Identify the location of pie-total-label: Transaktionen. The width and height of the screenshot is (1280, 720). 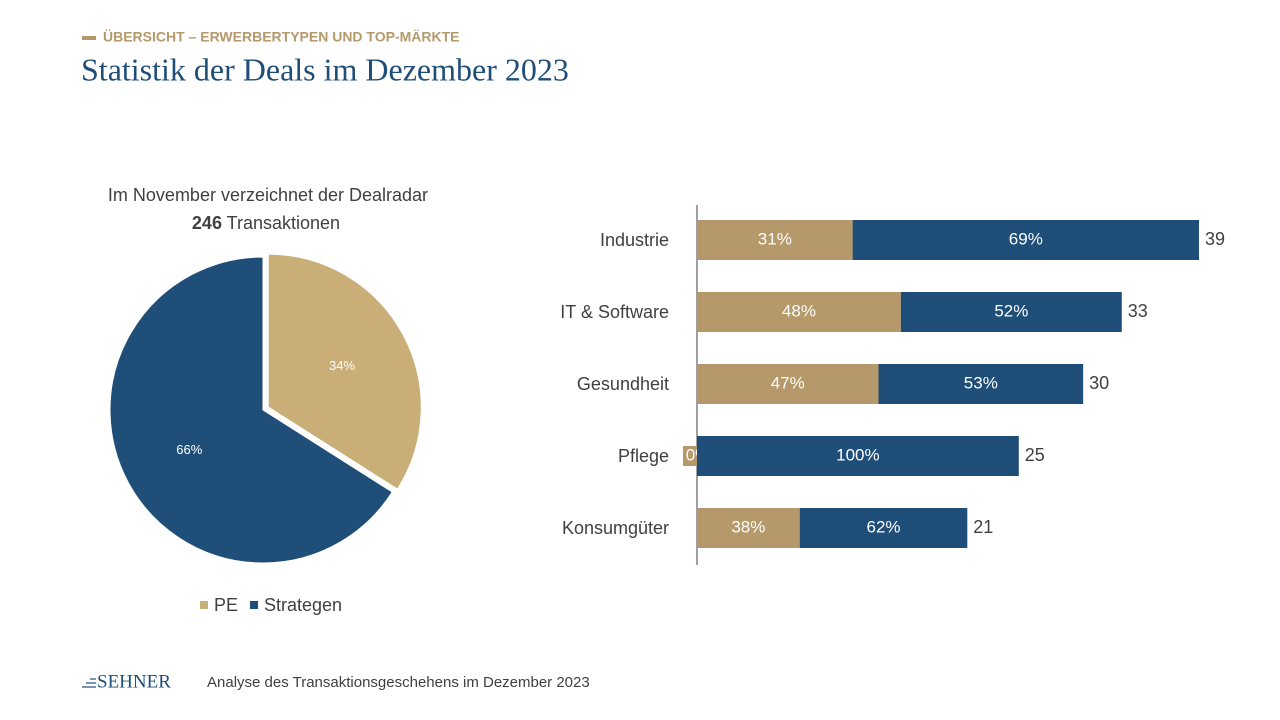
(283, 223).